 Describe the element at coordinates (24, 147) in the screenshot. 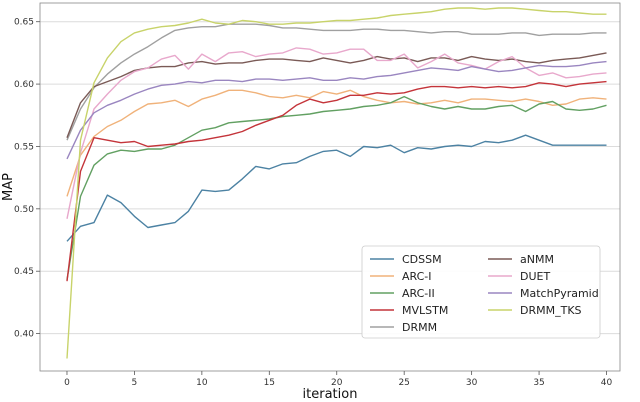

I see `y-tick-label: 0.55` at that location.